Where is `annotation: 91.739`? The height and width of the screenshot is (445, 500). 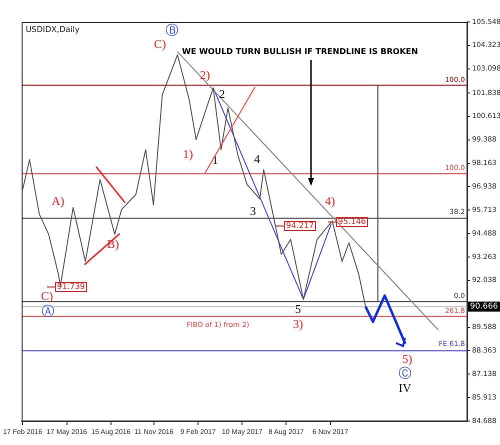 annotation: 91.739 is located at coordinates (71, 287).